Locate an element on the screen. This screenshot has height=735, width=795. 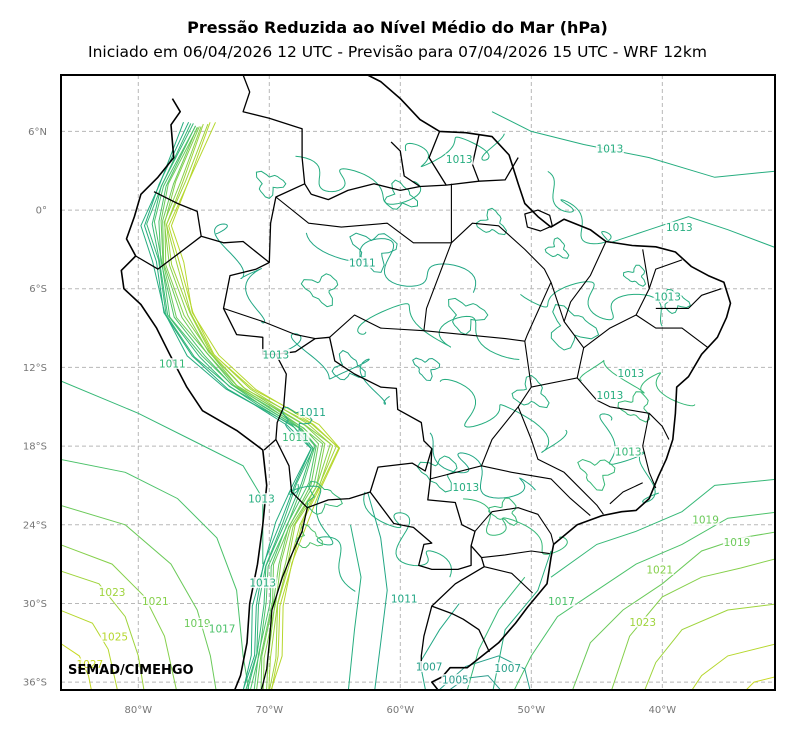
lat-tick-label: 12°S is located at coordinates (35, 368).